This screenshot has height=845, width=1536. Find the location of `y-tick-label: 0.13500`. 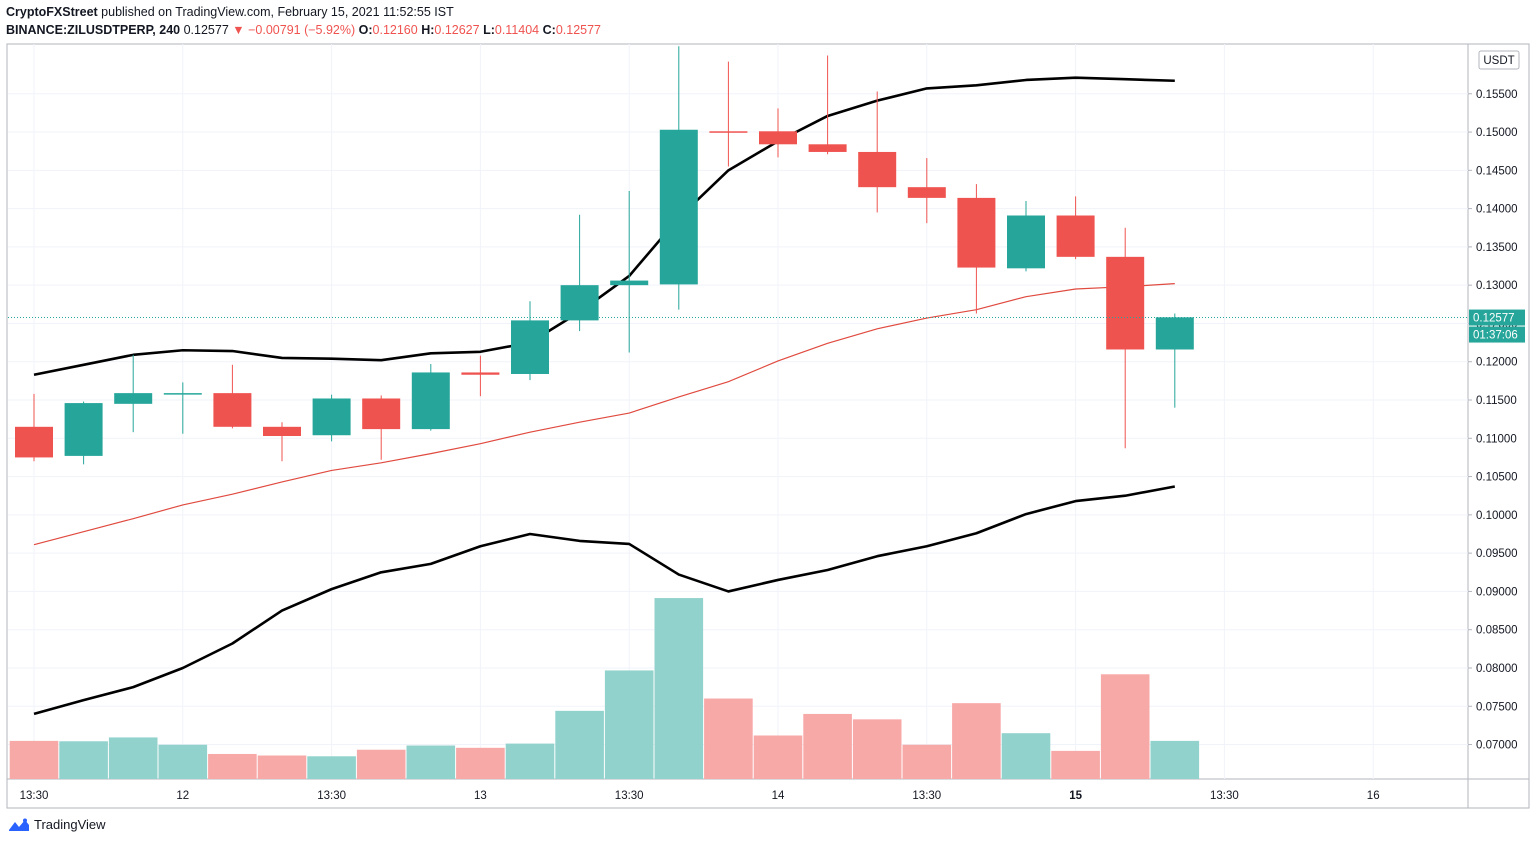

y-tick-label: 0.13500 is located at coordinates (1497, 248).